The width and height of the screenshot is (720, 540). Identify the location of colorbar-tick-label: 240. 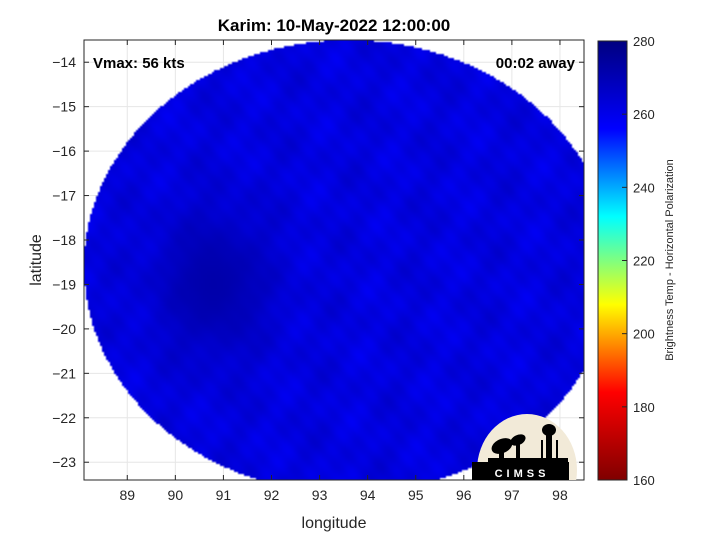
(644, 187).